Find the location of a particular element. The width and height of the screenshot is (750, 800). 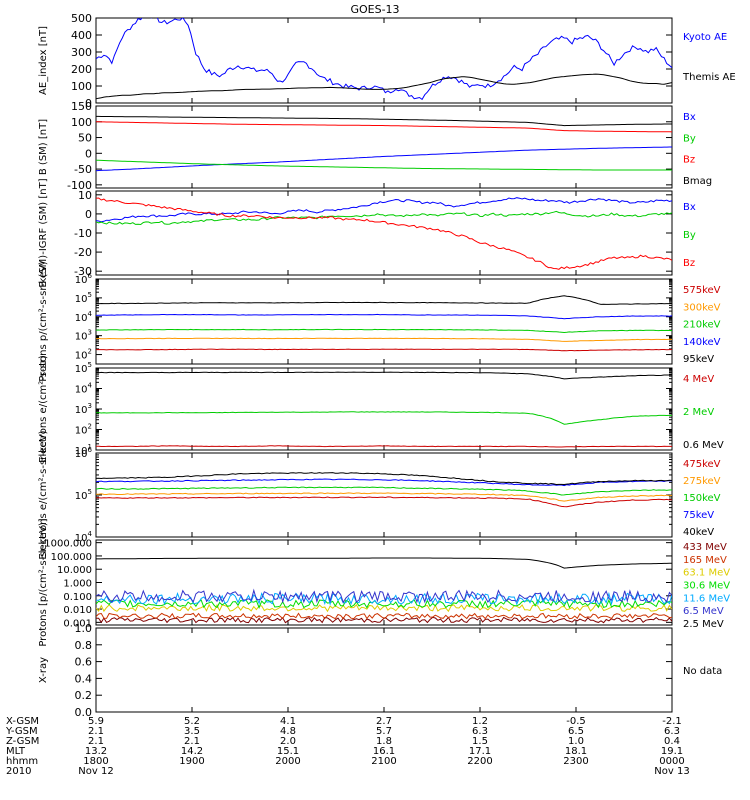

footer-value: Nov 13 is located at coordinates (671, 771).